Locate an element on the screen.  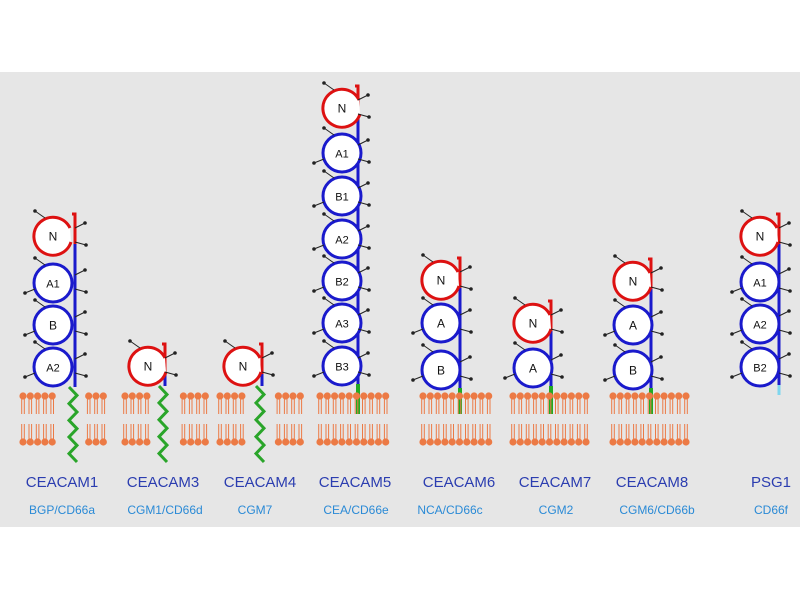
molecule-name-psg1: PSG1 is located at coordinates (771, 482).